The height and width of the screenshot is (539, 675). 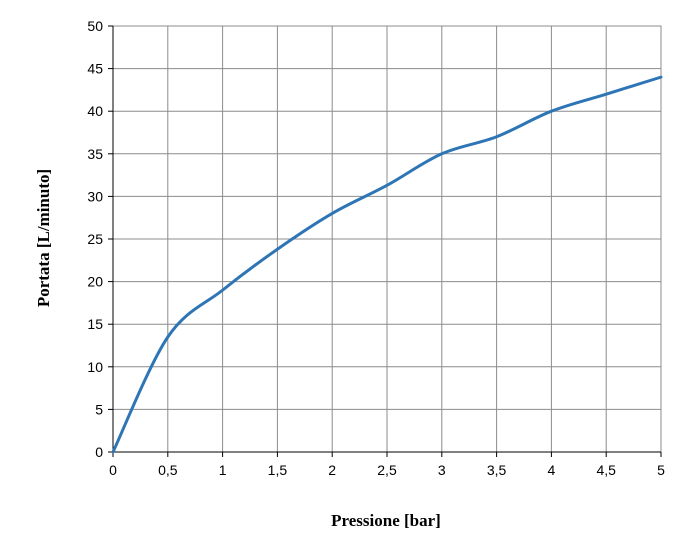 What do you see at coordinates (99, 409) in the screenshot?
I see `y-tick-label: 5` at bounding box center [99, 409].